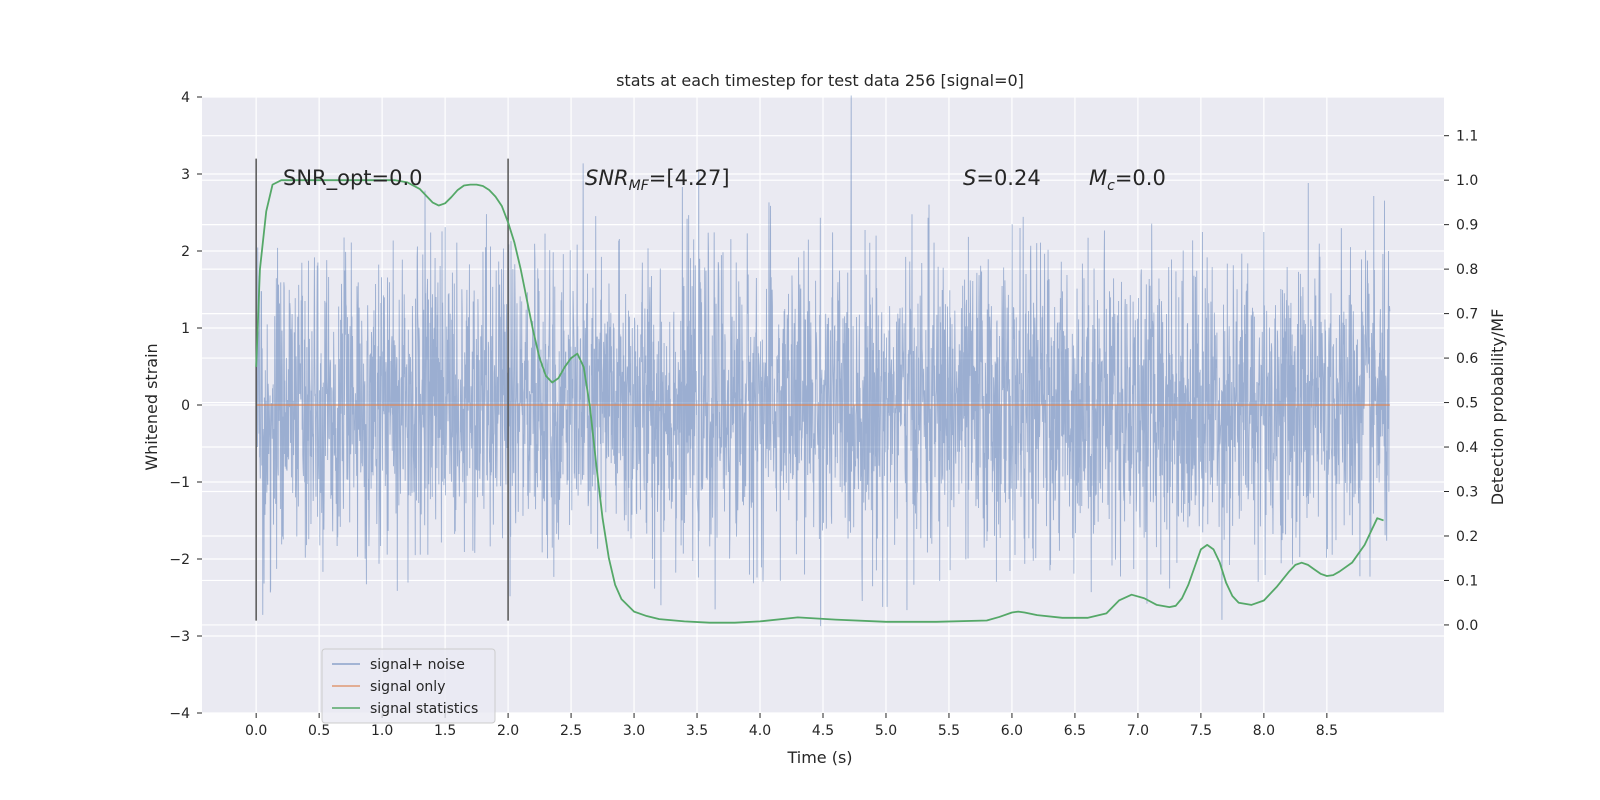 The height and width of the screenshot is (800, 1600). I want to click on annotation-mc: Mc=0.0, so click(1127, 180).